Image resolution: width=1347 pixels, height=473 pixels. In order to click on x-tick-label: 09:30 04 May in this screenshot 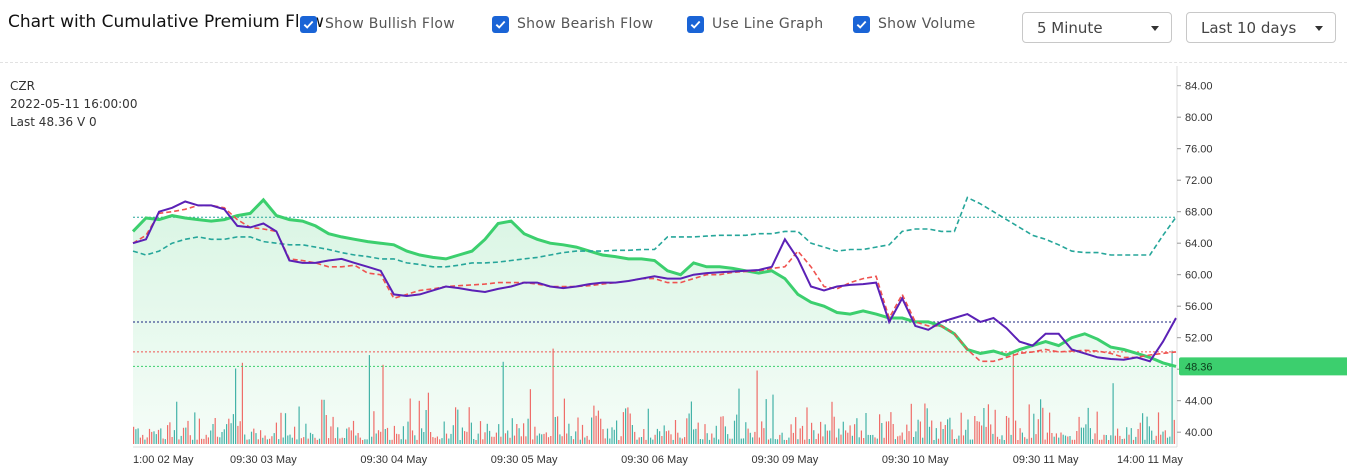, I will do `click(393, 460)`.